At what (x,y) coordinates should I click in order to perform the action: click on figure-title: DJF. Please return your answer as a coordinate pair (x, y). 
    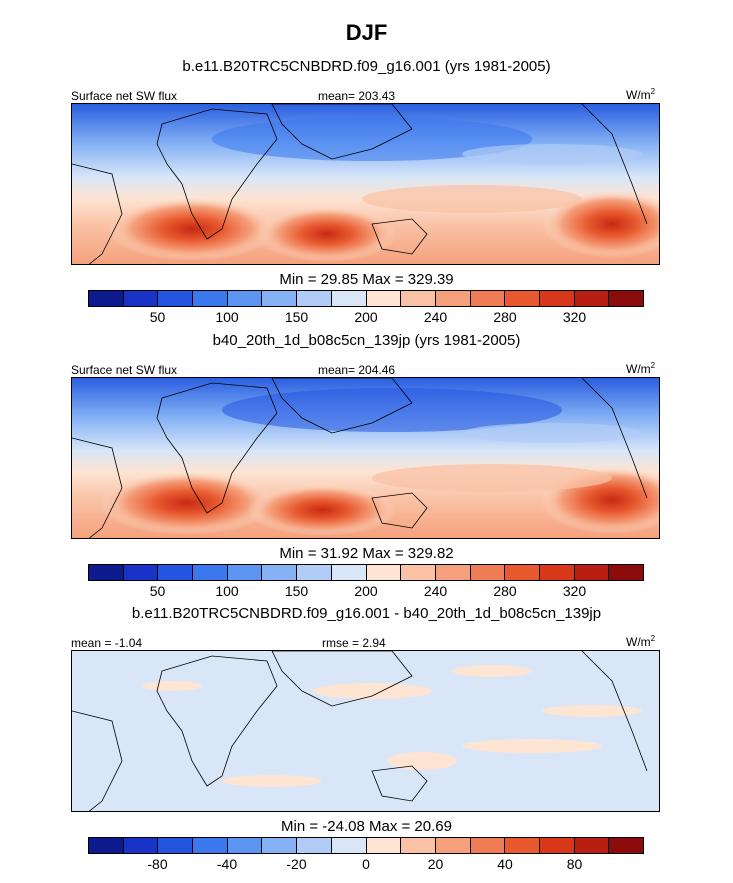
    Looking at the image, I should click on (366, 32).